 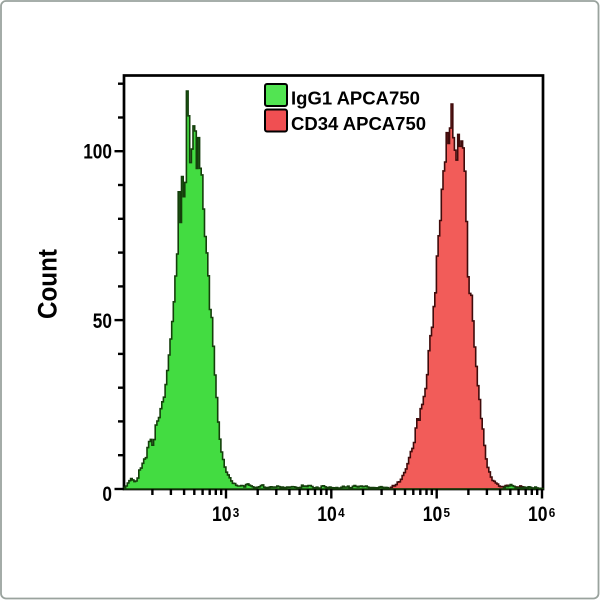 I want to click on svg-text: 0, so click(x=107, y=494).